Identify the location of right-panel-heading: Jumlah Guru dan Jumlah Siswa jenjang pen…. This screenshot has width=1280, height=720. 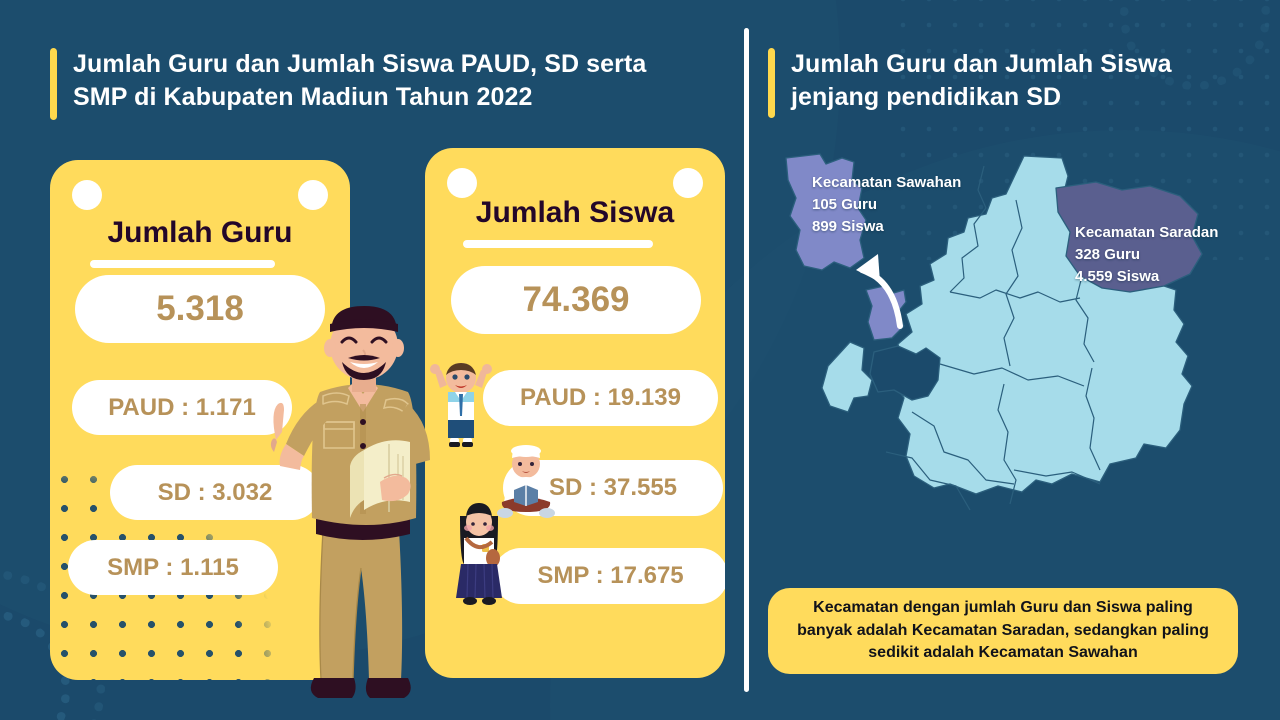
(970, 83).